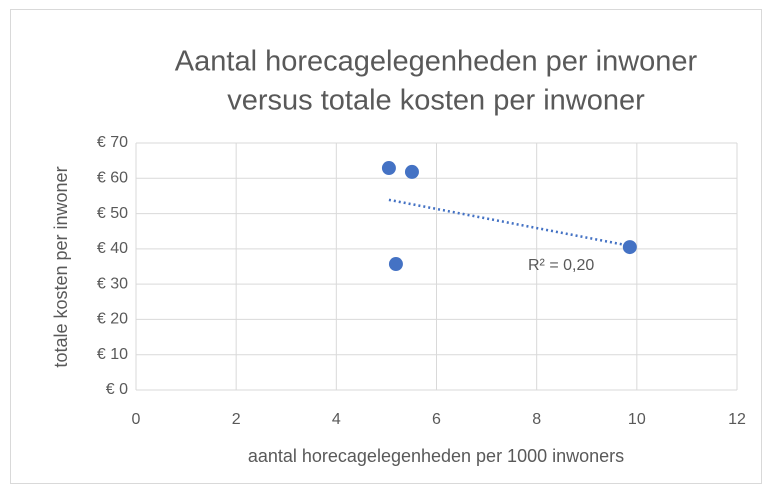  I want to click on trendline, so click(509, 223).